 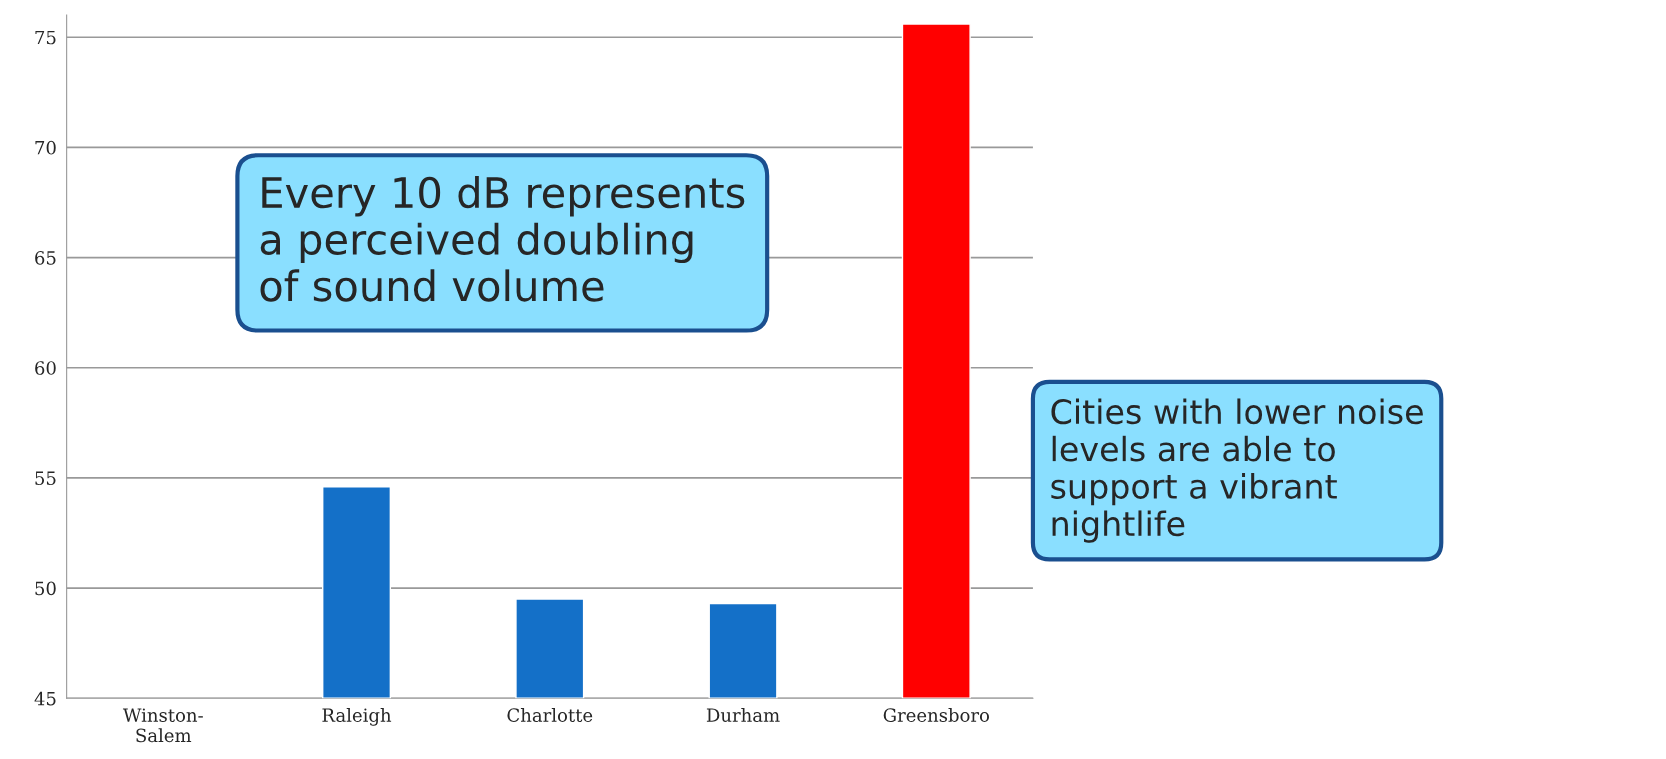 I want to click on y-tick-label: 50, so click(x=45, y=588).